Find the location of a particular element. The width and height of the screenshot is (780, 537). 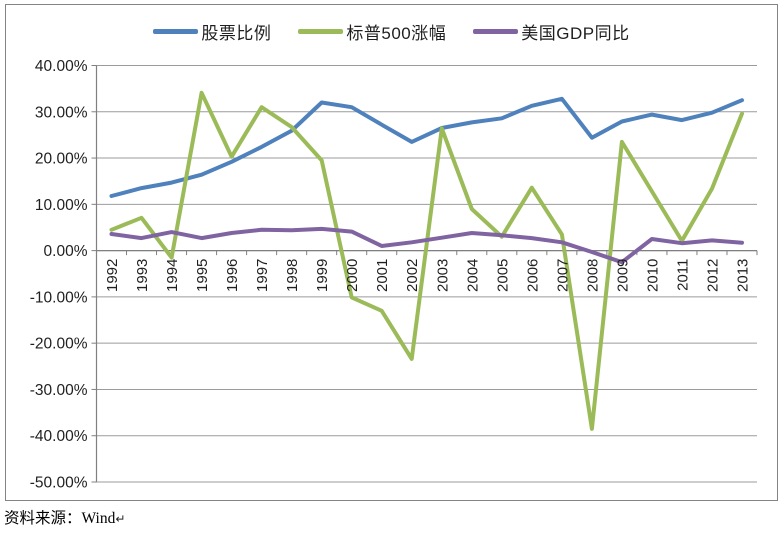

x-axis-label: 1996 is located at coordinates (232, 275).